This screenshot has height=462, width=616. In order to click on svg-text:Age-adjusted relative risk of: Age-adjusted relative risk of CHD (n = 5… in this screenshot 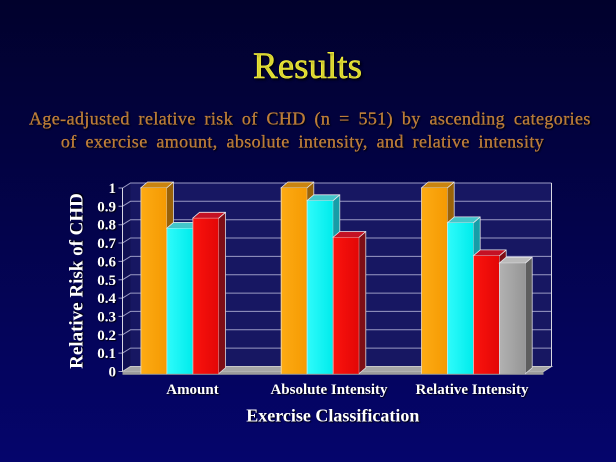, I will do `click(310, 118)`.